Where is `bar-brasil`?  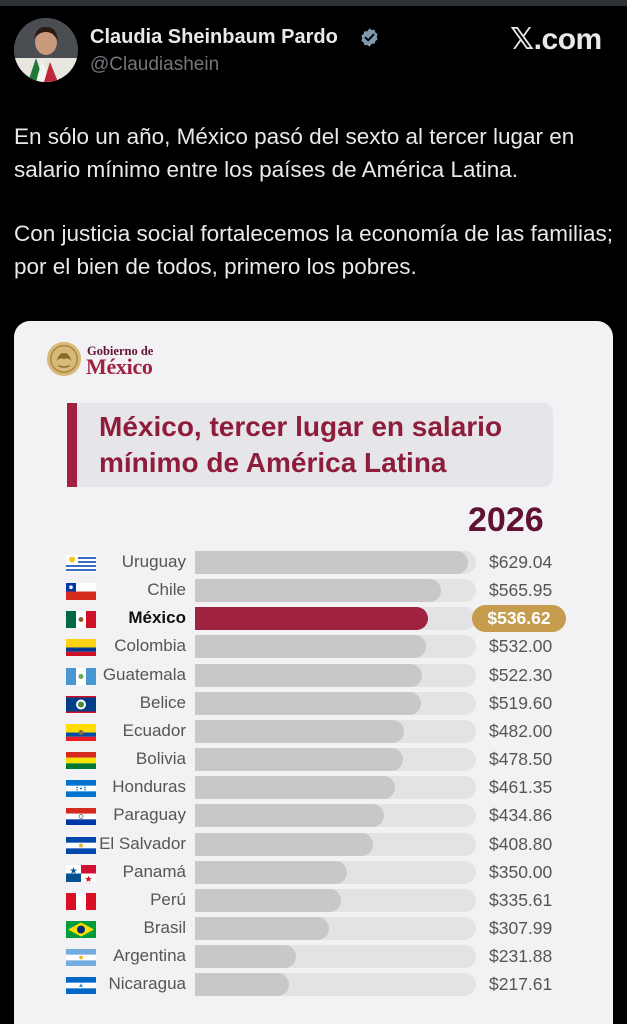 bar-brasil is located at coordinates (262, 928).